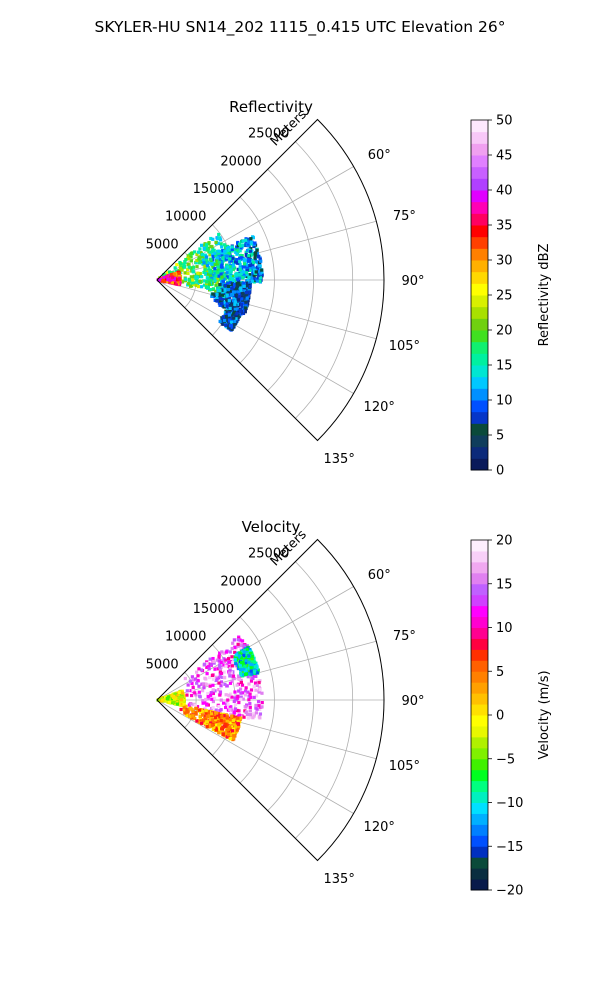  I want to click on reflectivity-colorbar: 0 5 10 15 20 25 30 35 40 45 50 Reflectivity dBZ, so click(511, 296).